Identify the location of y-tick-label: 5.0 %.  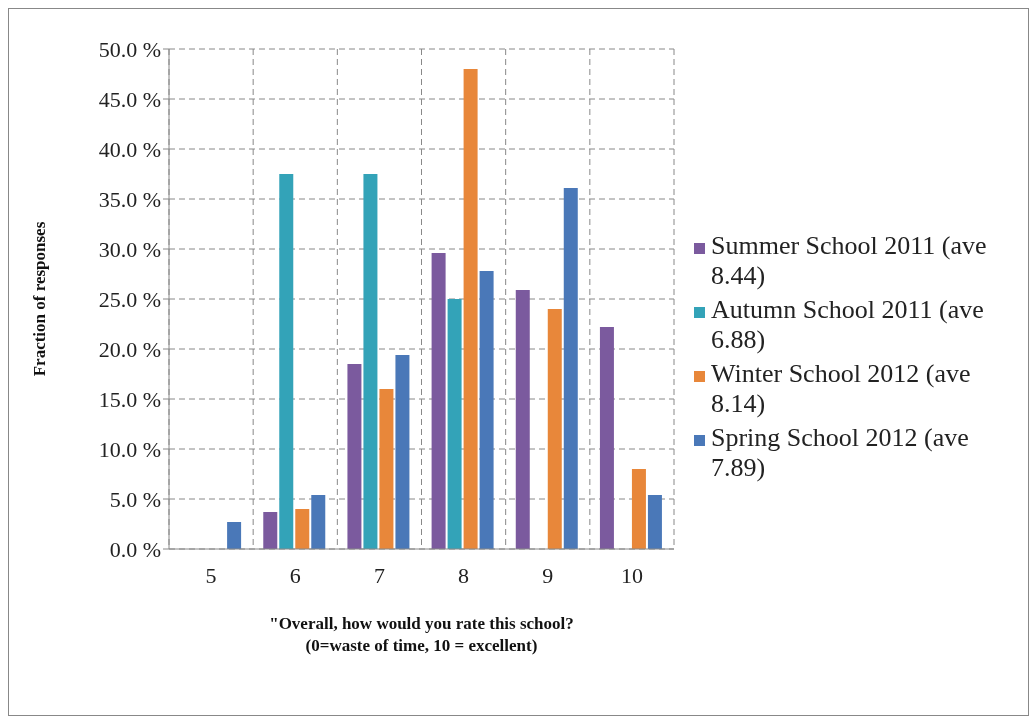
(135, 499).